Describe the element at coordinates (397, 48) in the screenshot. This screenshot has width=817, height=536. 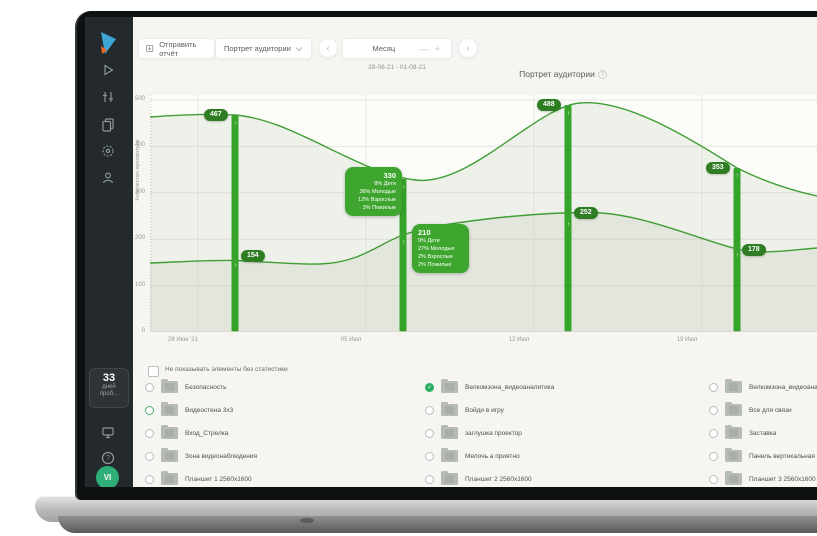
I see `period-control: Месяц — +` at that location.